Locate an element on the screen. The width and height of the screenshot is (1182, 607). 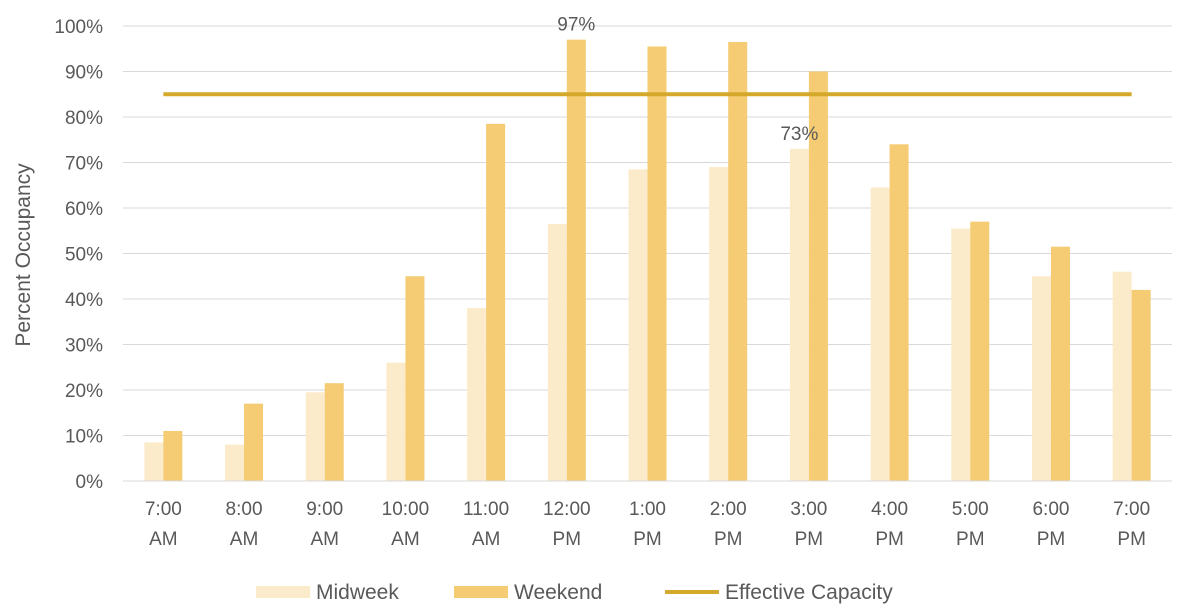
y-tick-label: 100% is located at coordinates (78, 27).